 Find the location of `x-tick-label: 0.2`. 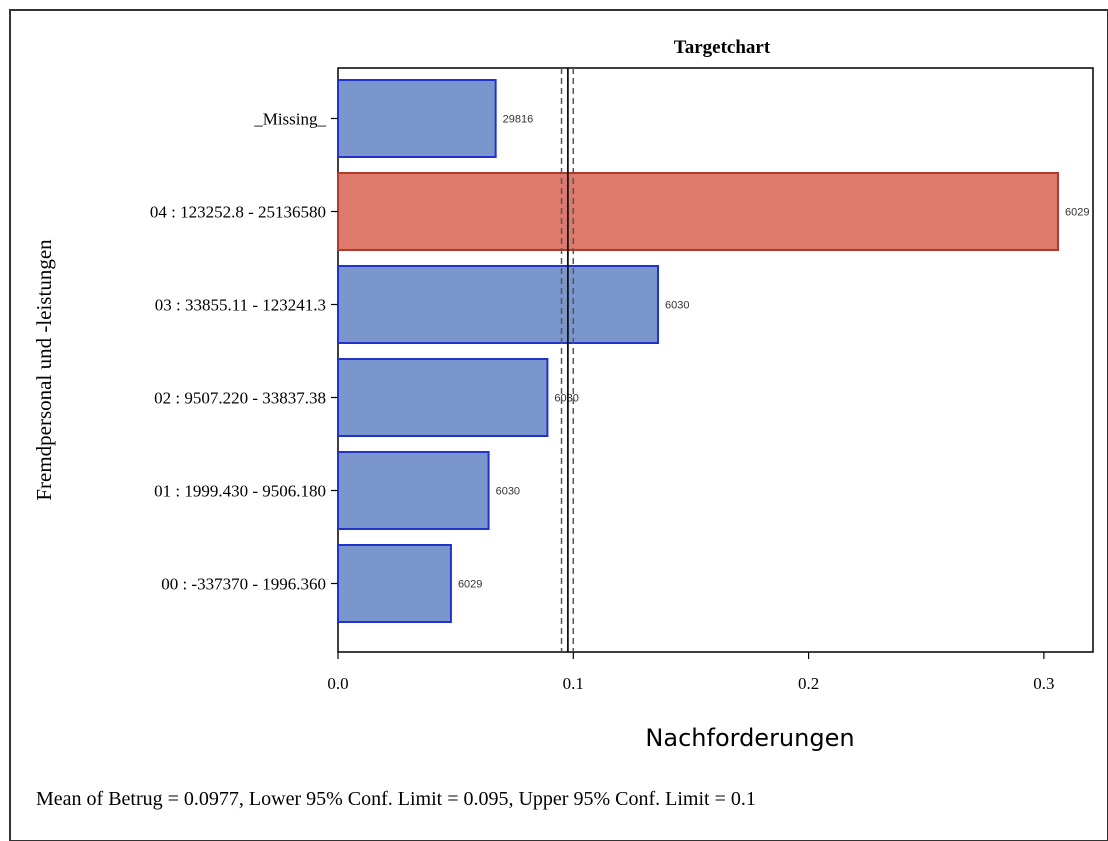

x-tick-label: 0.2 is located at coordinates (808, 683).